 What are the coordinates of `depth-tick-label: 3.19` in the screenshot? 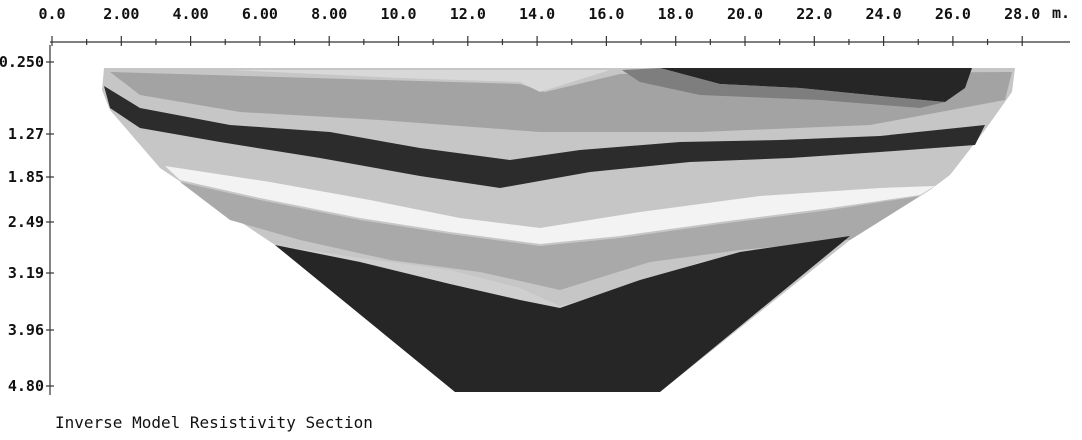 It's located at (26, 273).